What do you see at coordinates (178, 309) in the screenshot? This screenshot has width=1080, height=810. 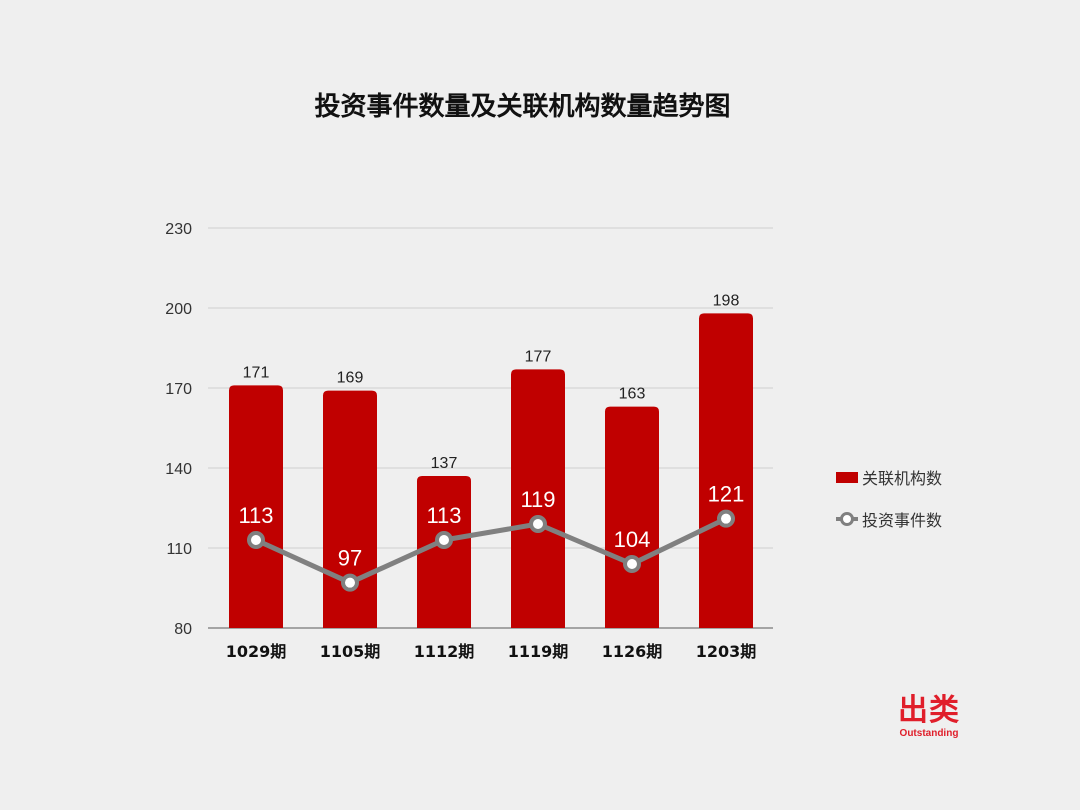 I see `y-tick-label: 200` at bounding box center [178, 309].